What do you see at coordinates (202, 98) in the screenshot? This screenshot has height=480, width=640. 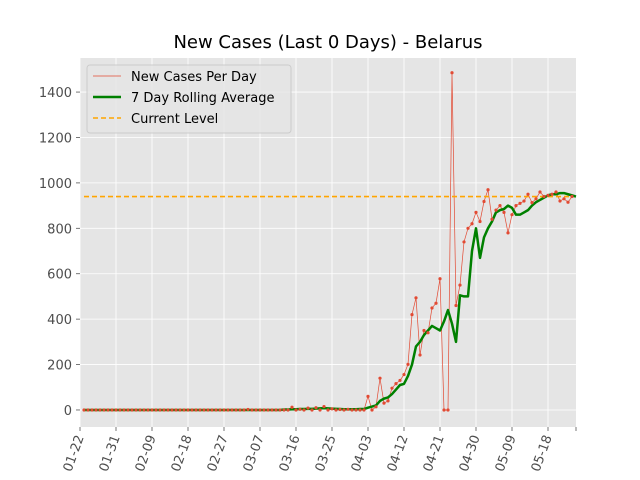 I see `legend-label-rolling: 7 Day Rolling Average` at bounding box center [202, 98].